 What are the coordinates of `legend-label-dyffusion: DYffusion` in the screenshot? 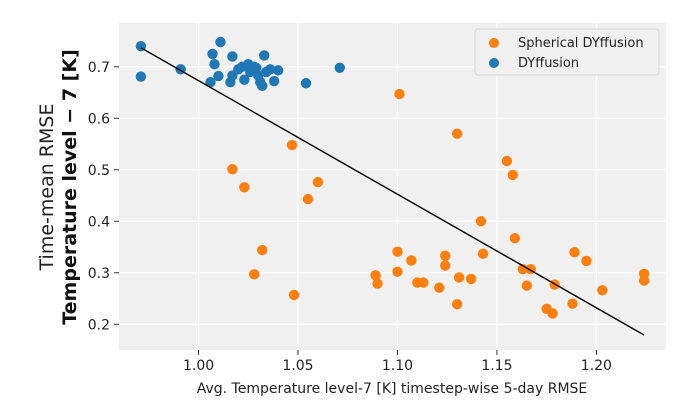 It's located at (548, 63).